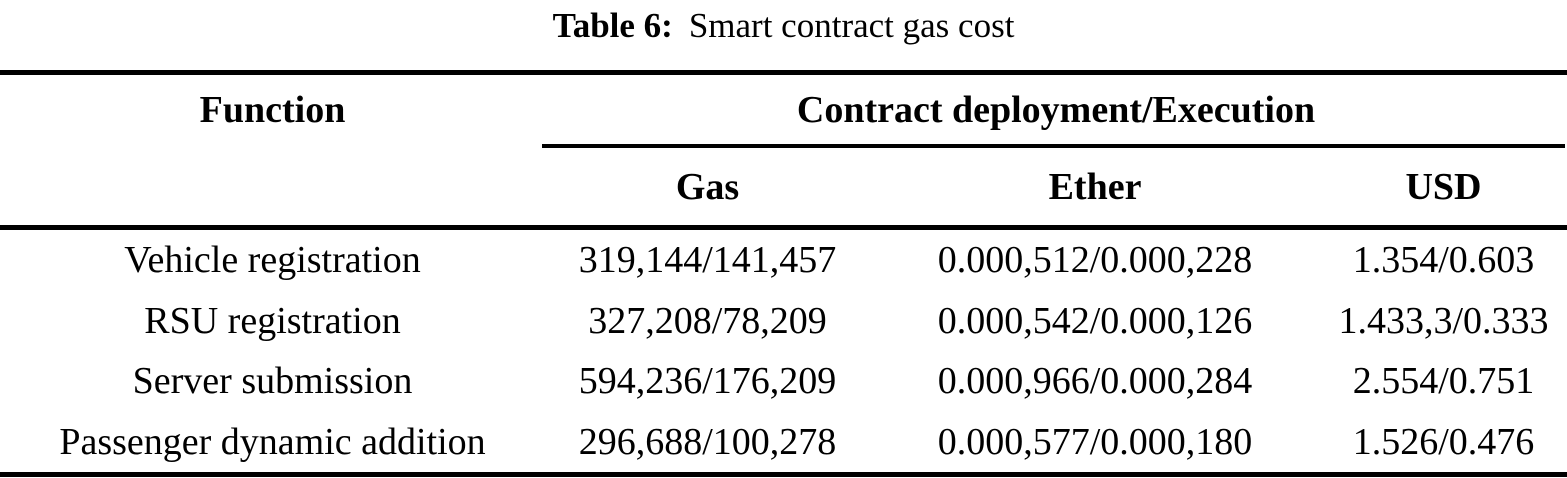 The height and width of the screenshot is (478, 1567). What do you see at coordinates (851, 25) in the screenshot?
I see `caption-title: Smart contract gas cost` at bounding box center [851, 25].